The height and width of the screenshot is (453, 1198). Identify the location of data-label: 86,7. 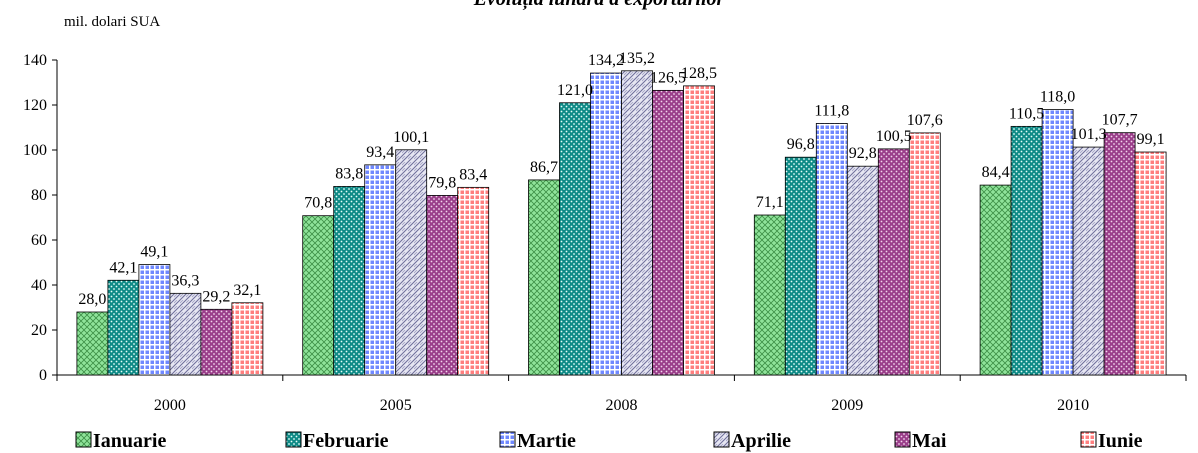
(544, 167).